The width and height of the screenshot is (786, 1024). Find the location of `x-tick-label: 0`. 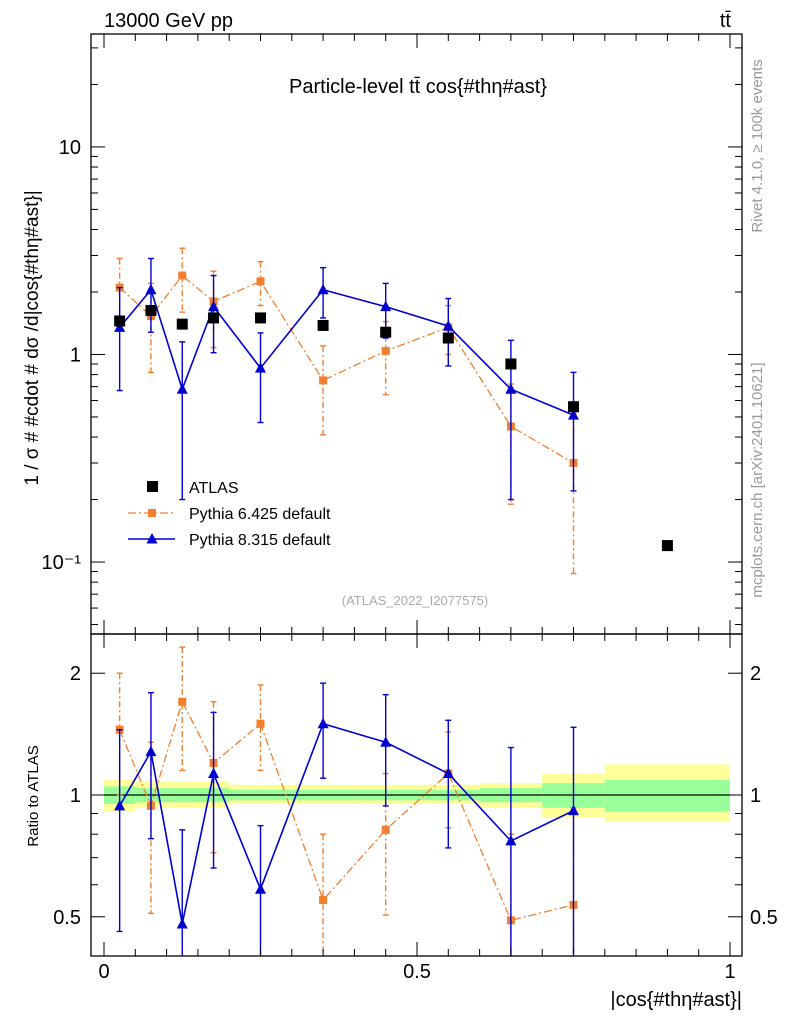

x-tick-label: 0 is located at coordinates (103, 972).